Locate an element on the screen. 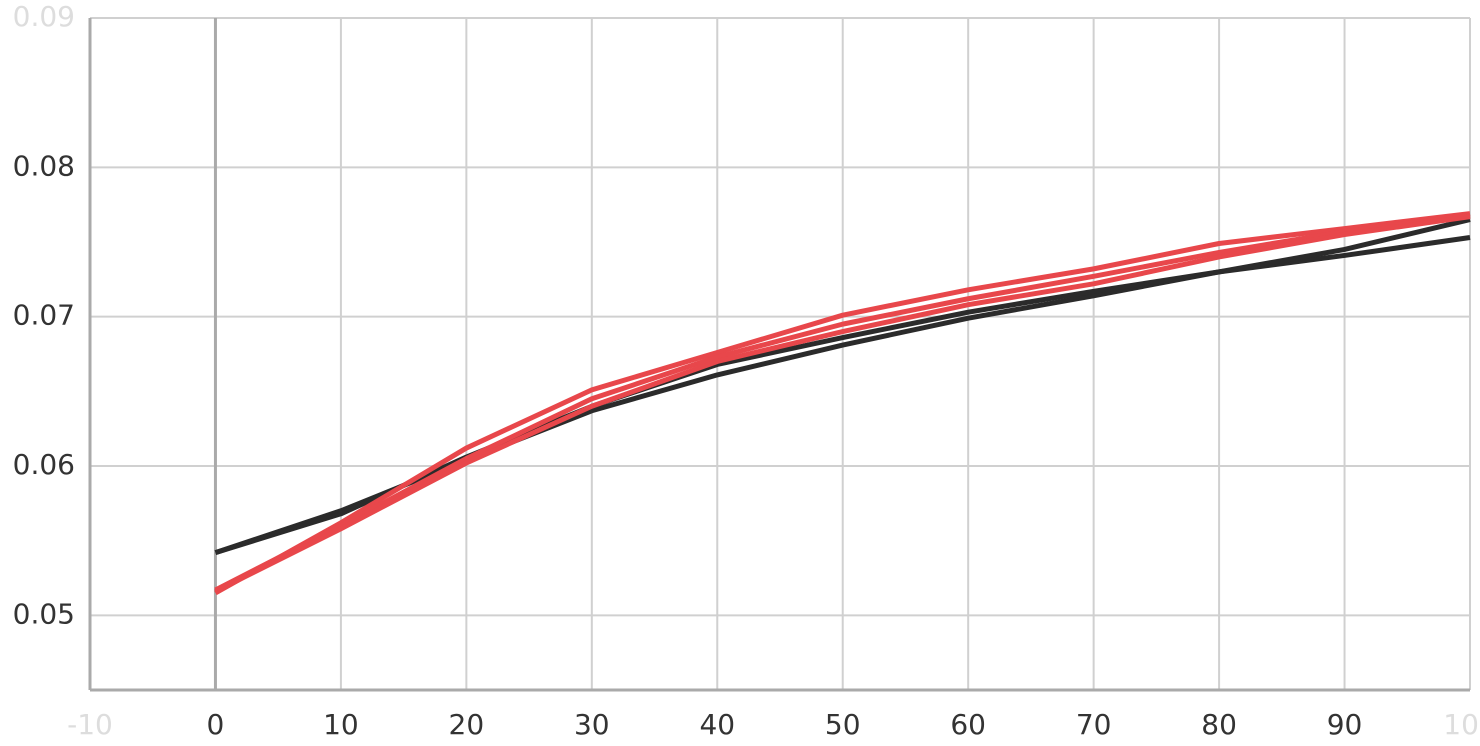 The height and width of the screenshot is (746, 1480). x-tick-label: -10 is located at coordinates (90, 724).